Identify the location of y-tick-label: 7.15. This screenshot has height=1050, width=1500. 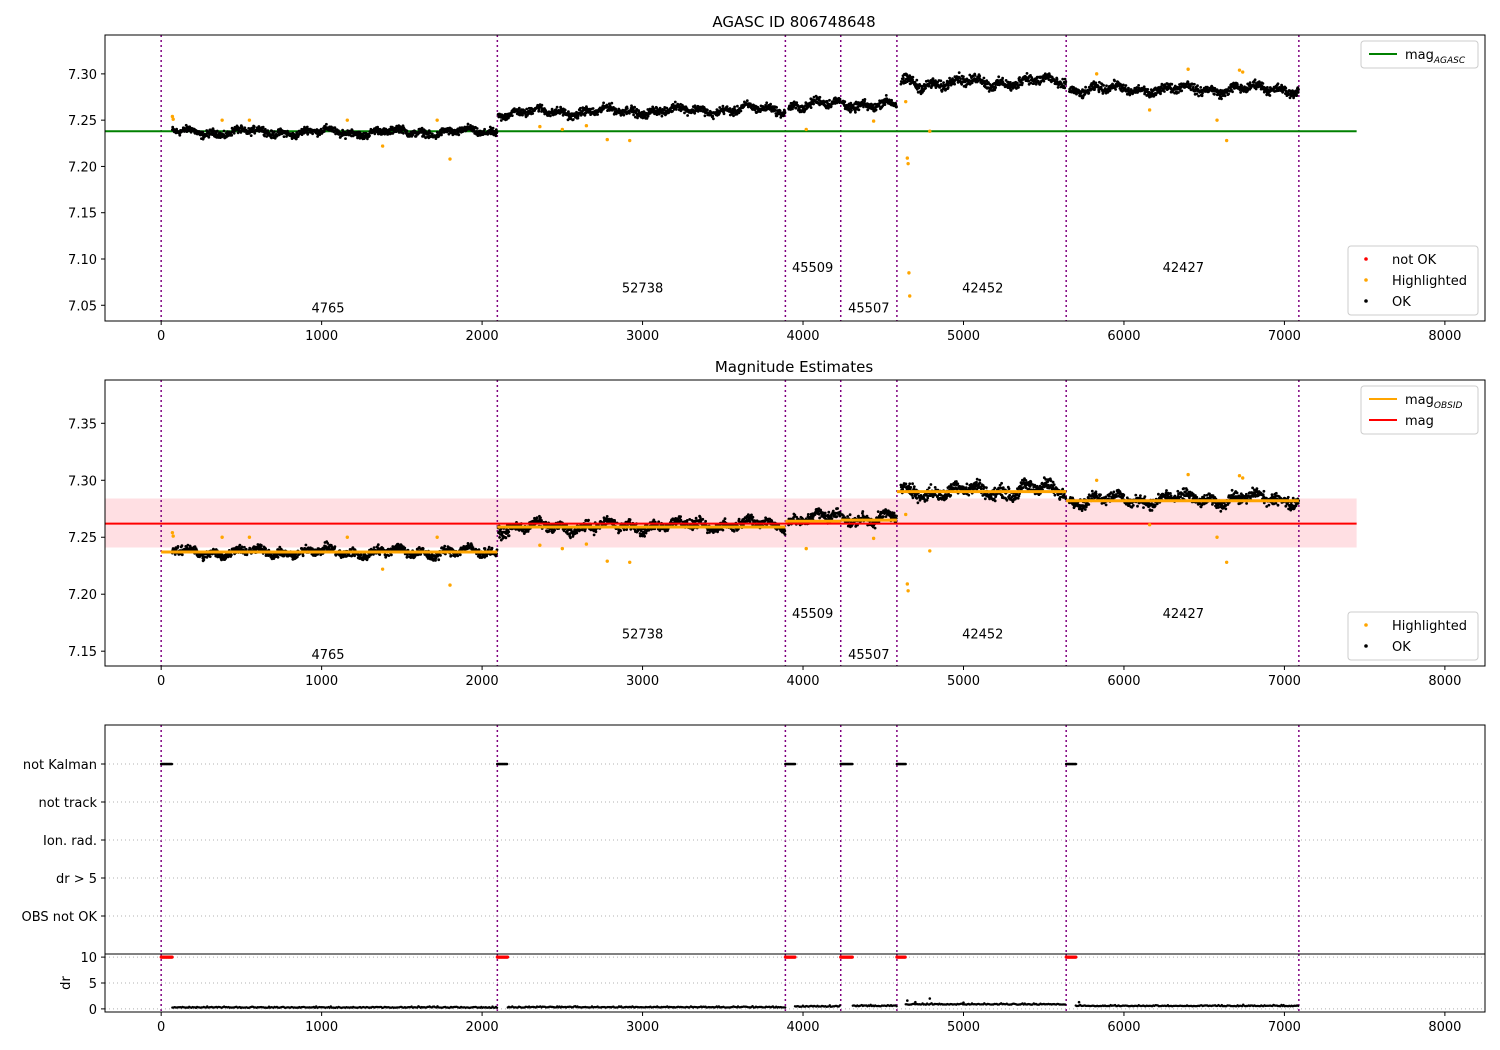
(82, 214).